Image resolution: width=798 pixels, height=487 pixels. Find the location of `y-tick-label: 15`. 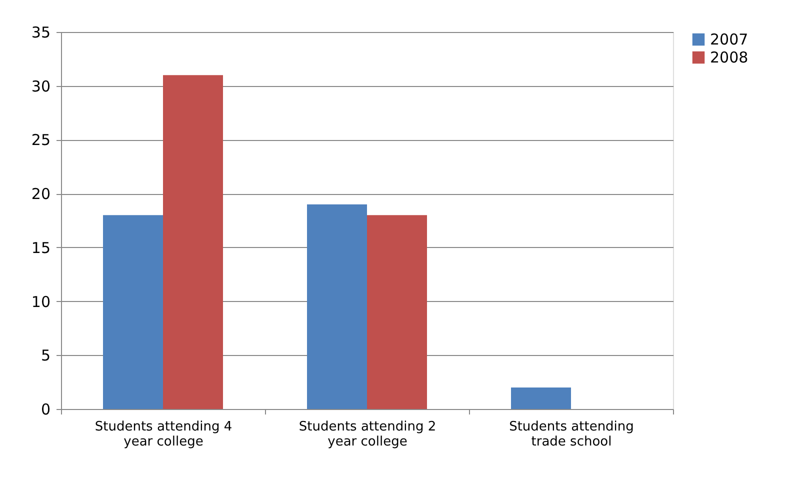

y-tick-label: 15 is located at coordinates (40, 247).